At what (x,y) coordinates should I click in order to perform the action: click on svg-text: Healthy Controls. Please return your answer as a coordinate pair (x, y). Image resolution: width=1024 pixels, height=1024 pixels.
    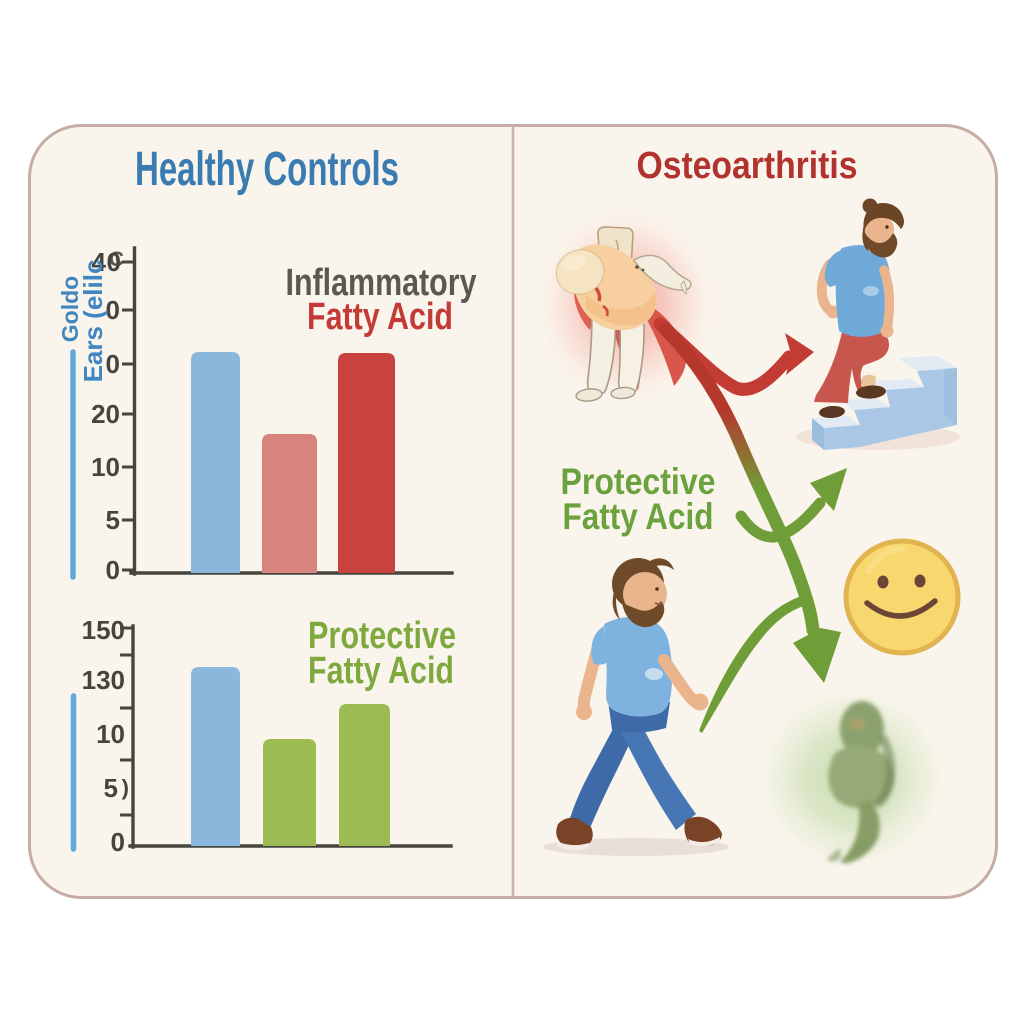
    Looking at the image, I should click on (267, 169).